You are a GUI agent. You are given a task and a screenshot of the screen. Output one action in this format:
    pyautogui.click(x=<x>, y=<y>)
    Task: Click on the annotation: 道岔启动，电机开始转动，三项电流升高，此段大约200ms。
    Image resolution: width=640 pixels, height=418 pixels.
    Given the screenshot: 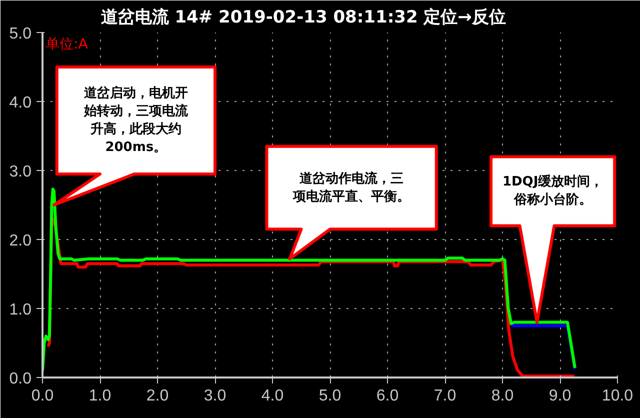 What is the action you would take?
    pyautogui.click(x=135, y=119)
    